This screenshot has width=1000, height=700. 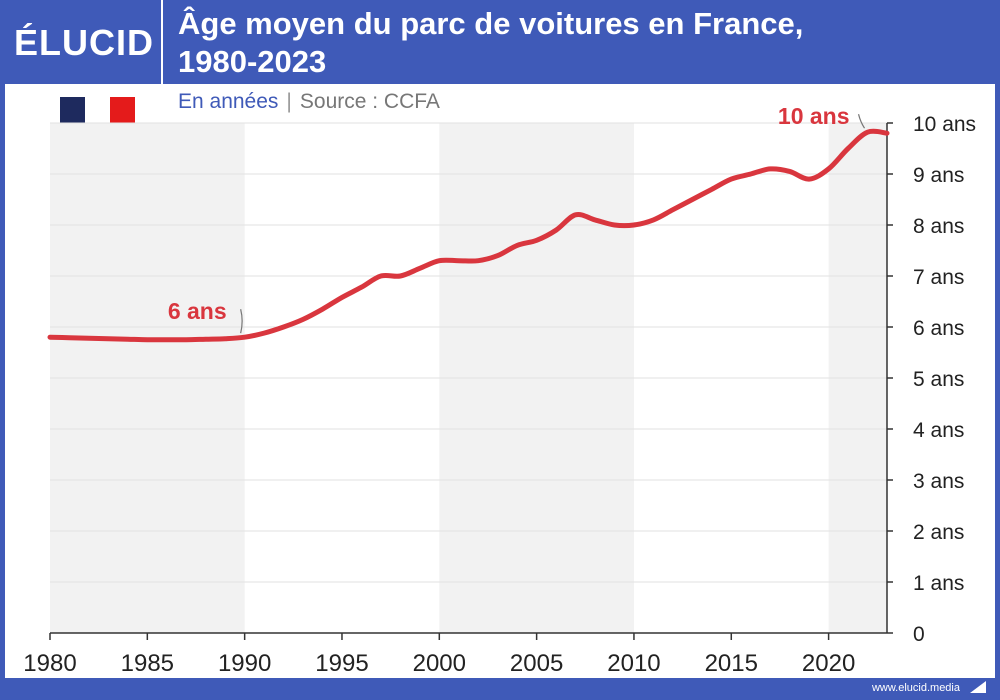 I want to click on chart-title-line1: Âge moyen du parc de voitures en France,, so click(x=491, y=23).